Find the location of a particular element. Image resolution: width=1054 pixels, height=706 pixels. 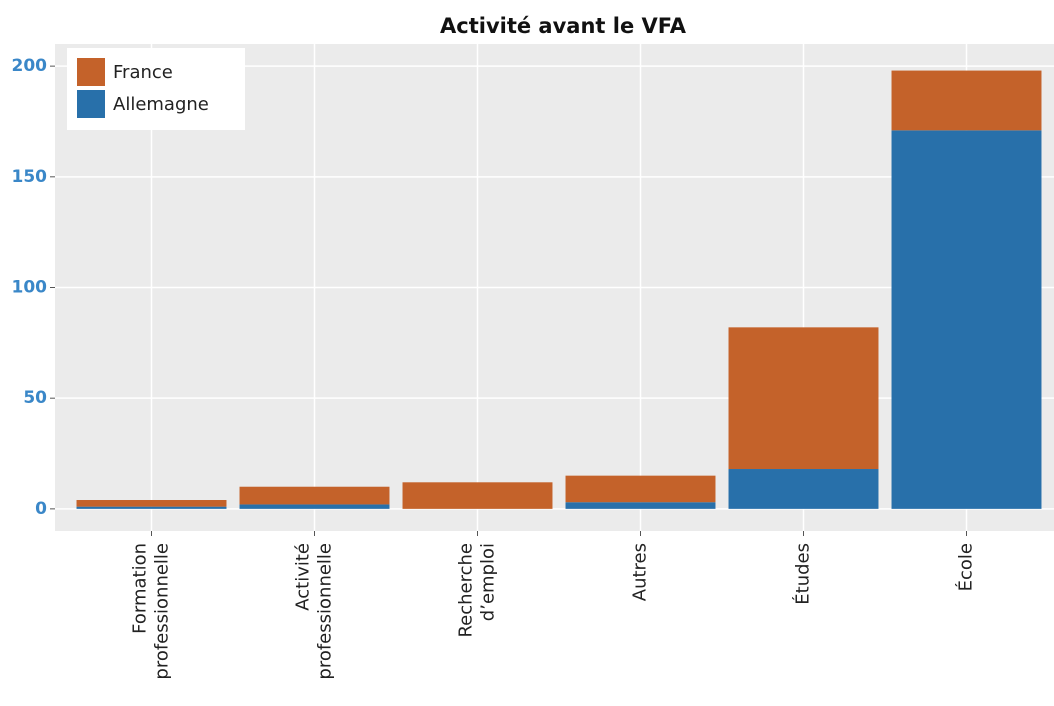

x-tick-label: d’emploi is located at coordinates (488, 582).